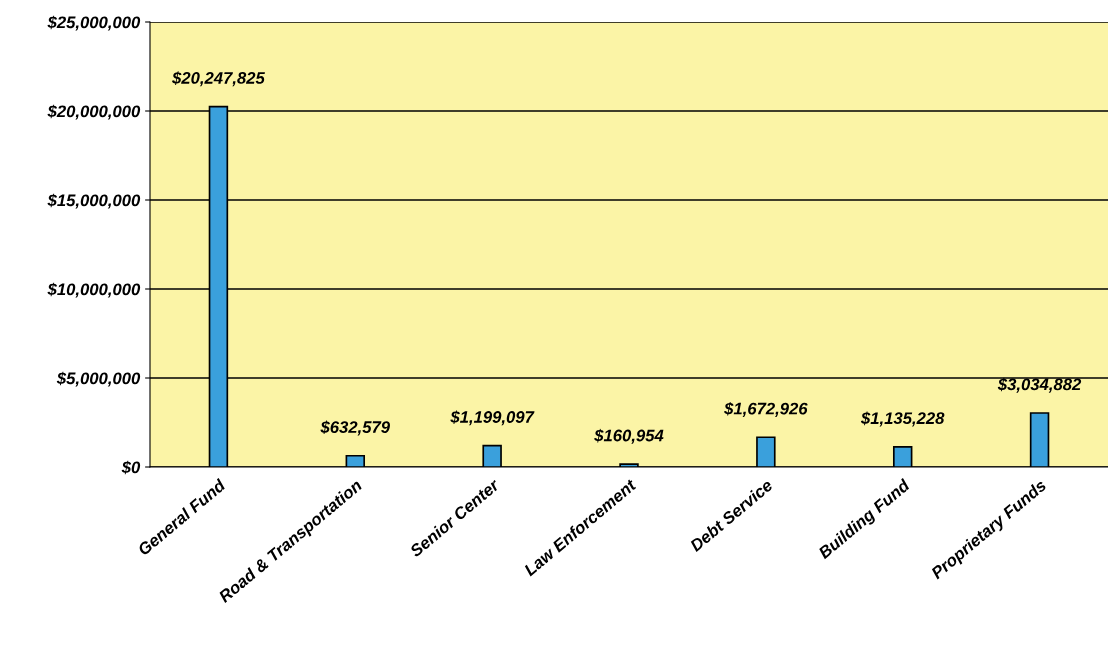 This screenshot has width=1108, height=658. What do you see at coordinates (492, 418) in the screenshot?
I see `data-label: $1,199,097` at bounding box center [492, 418].